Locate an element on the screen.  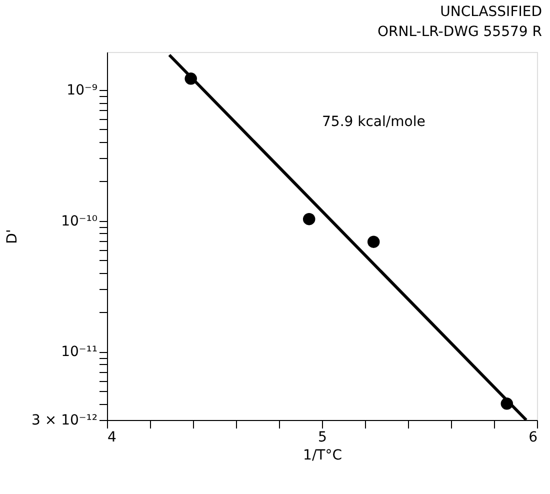
x-tick-label: 5 is located at coordinates (322, 438).